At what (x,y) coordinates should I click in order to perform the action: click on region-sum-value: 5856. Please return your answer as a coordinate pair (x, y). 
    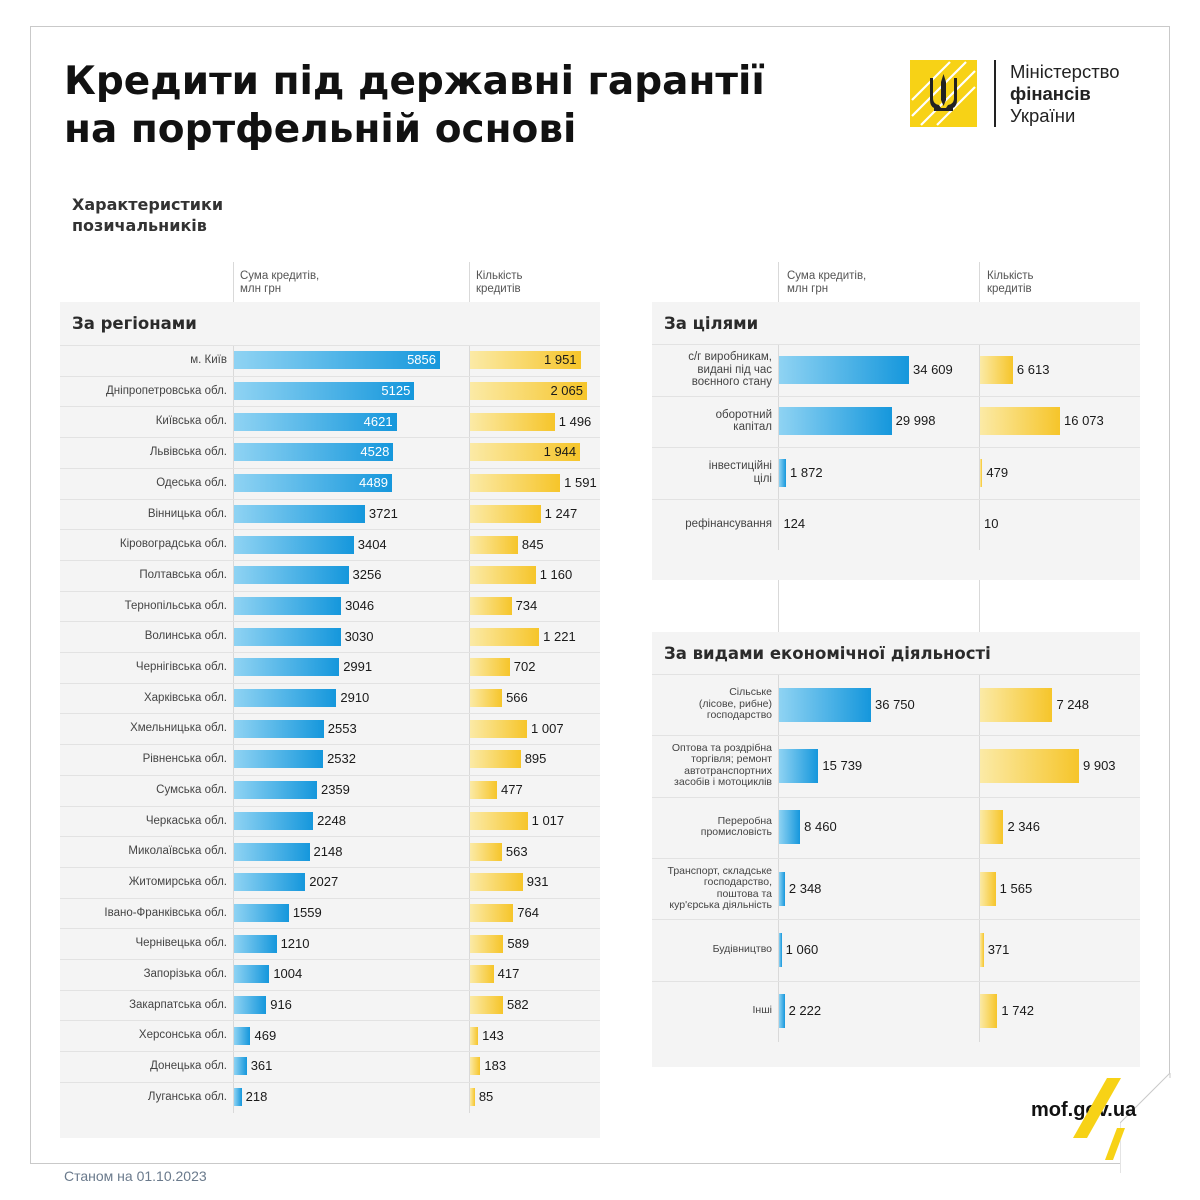
    Looking at the image, I should click on (421, 360).